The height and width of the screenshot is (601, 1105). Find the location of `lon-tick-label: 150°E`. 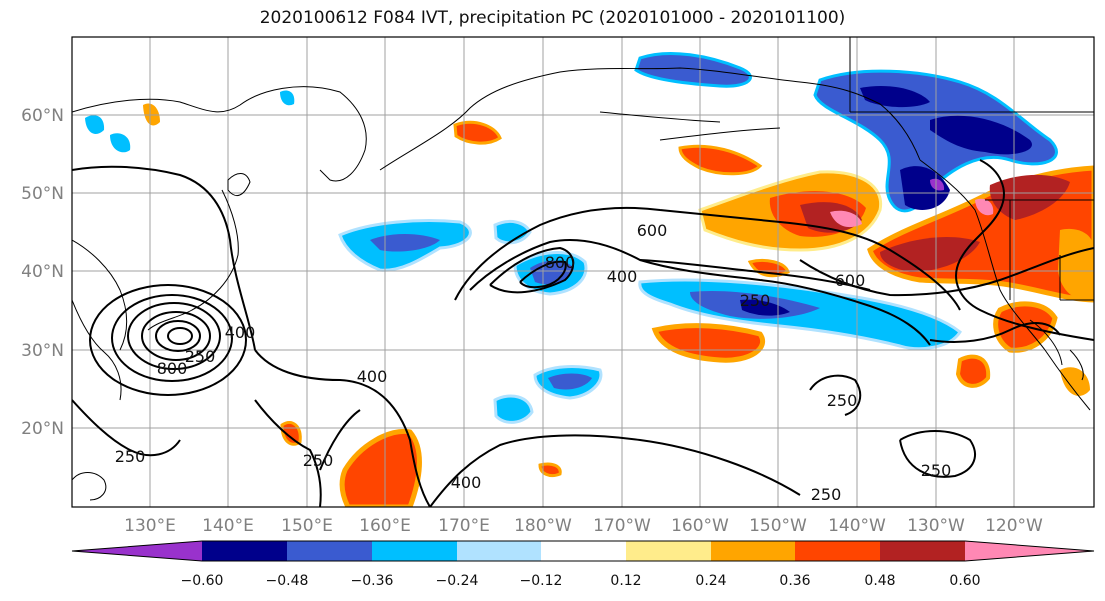

lon-tick-label: 150°E is located at coordinates (307, 526).